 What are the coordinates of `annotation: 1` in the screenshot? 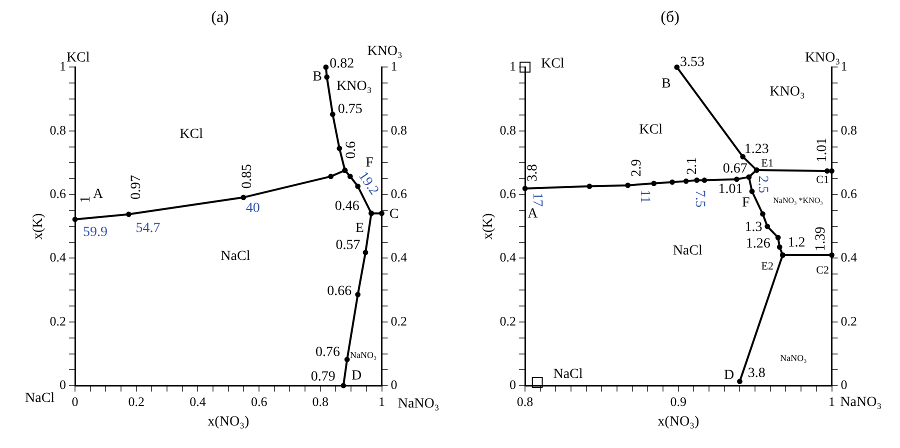 It's located at (86, 199).